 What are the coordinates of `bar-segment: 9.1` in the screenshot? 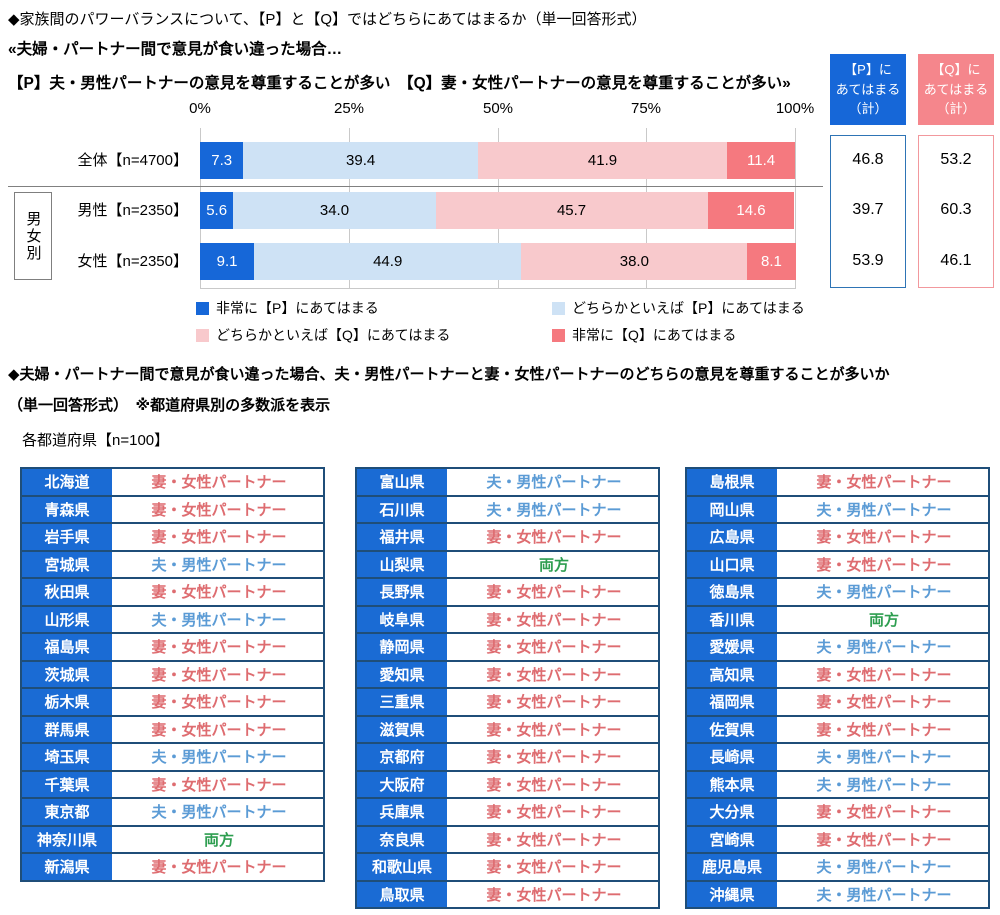 It's located at (227, 261).